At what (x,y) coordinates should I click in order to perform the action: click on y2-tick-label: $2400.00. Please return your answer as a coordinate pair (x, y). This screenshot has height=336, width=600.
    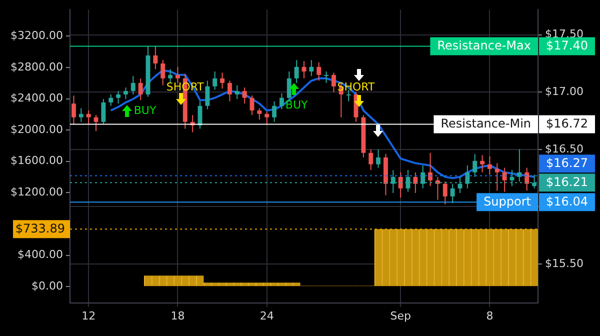
    Looking at the image, I should click on (36, 98).